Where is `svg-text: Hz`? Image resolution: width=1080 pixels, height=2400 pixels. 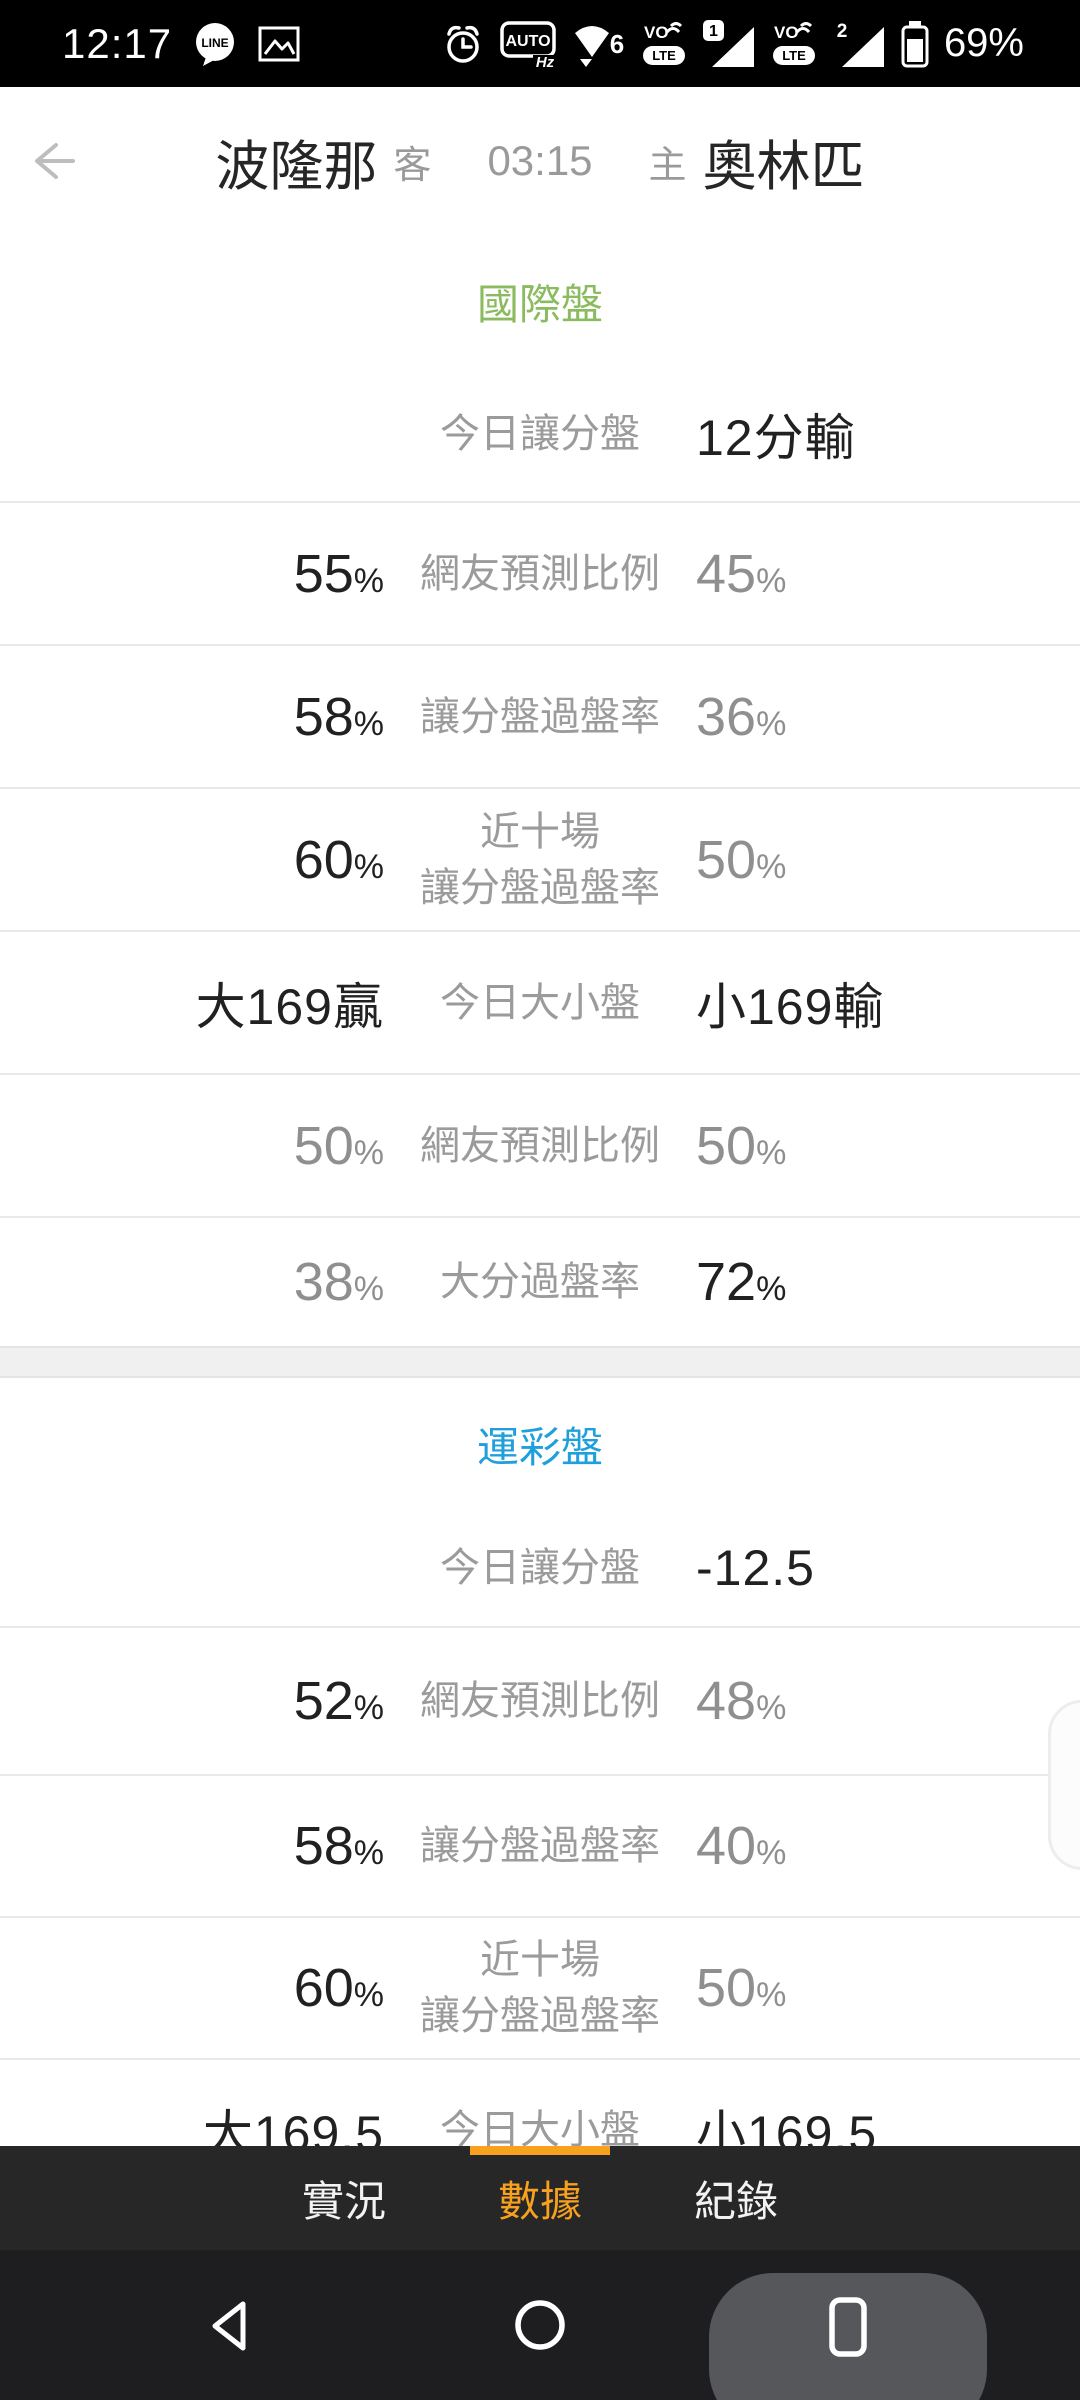 svg-text: Hz is located at coordinates (545, 61).